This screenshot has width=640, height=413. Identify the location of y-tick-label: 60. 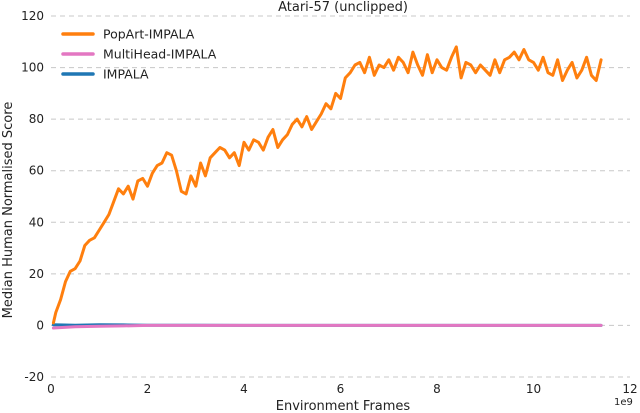
(36, 171).